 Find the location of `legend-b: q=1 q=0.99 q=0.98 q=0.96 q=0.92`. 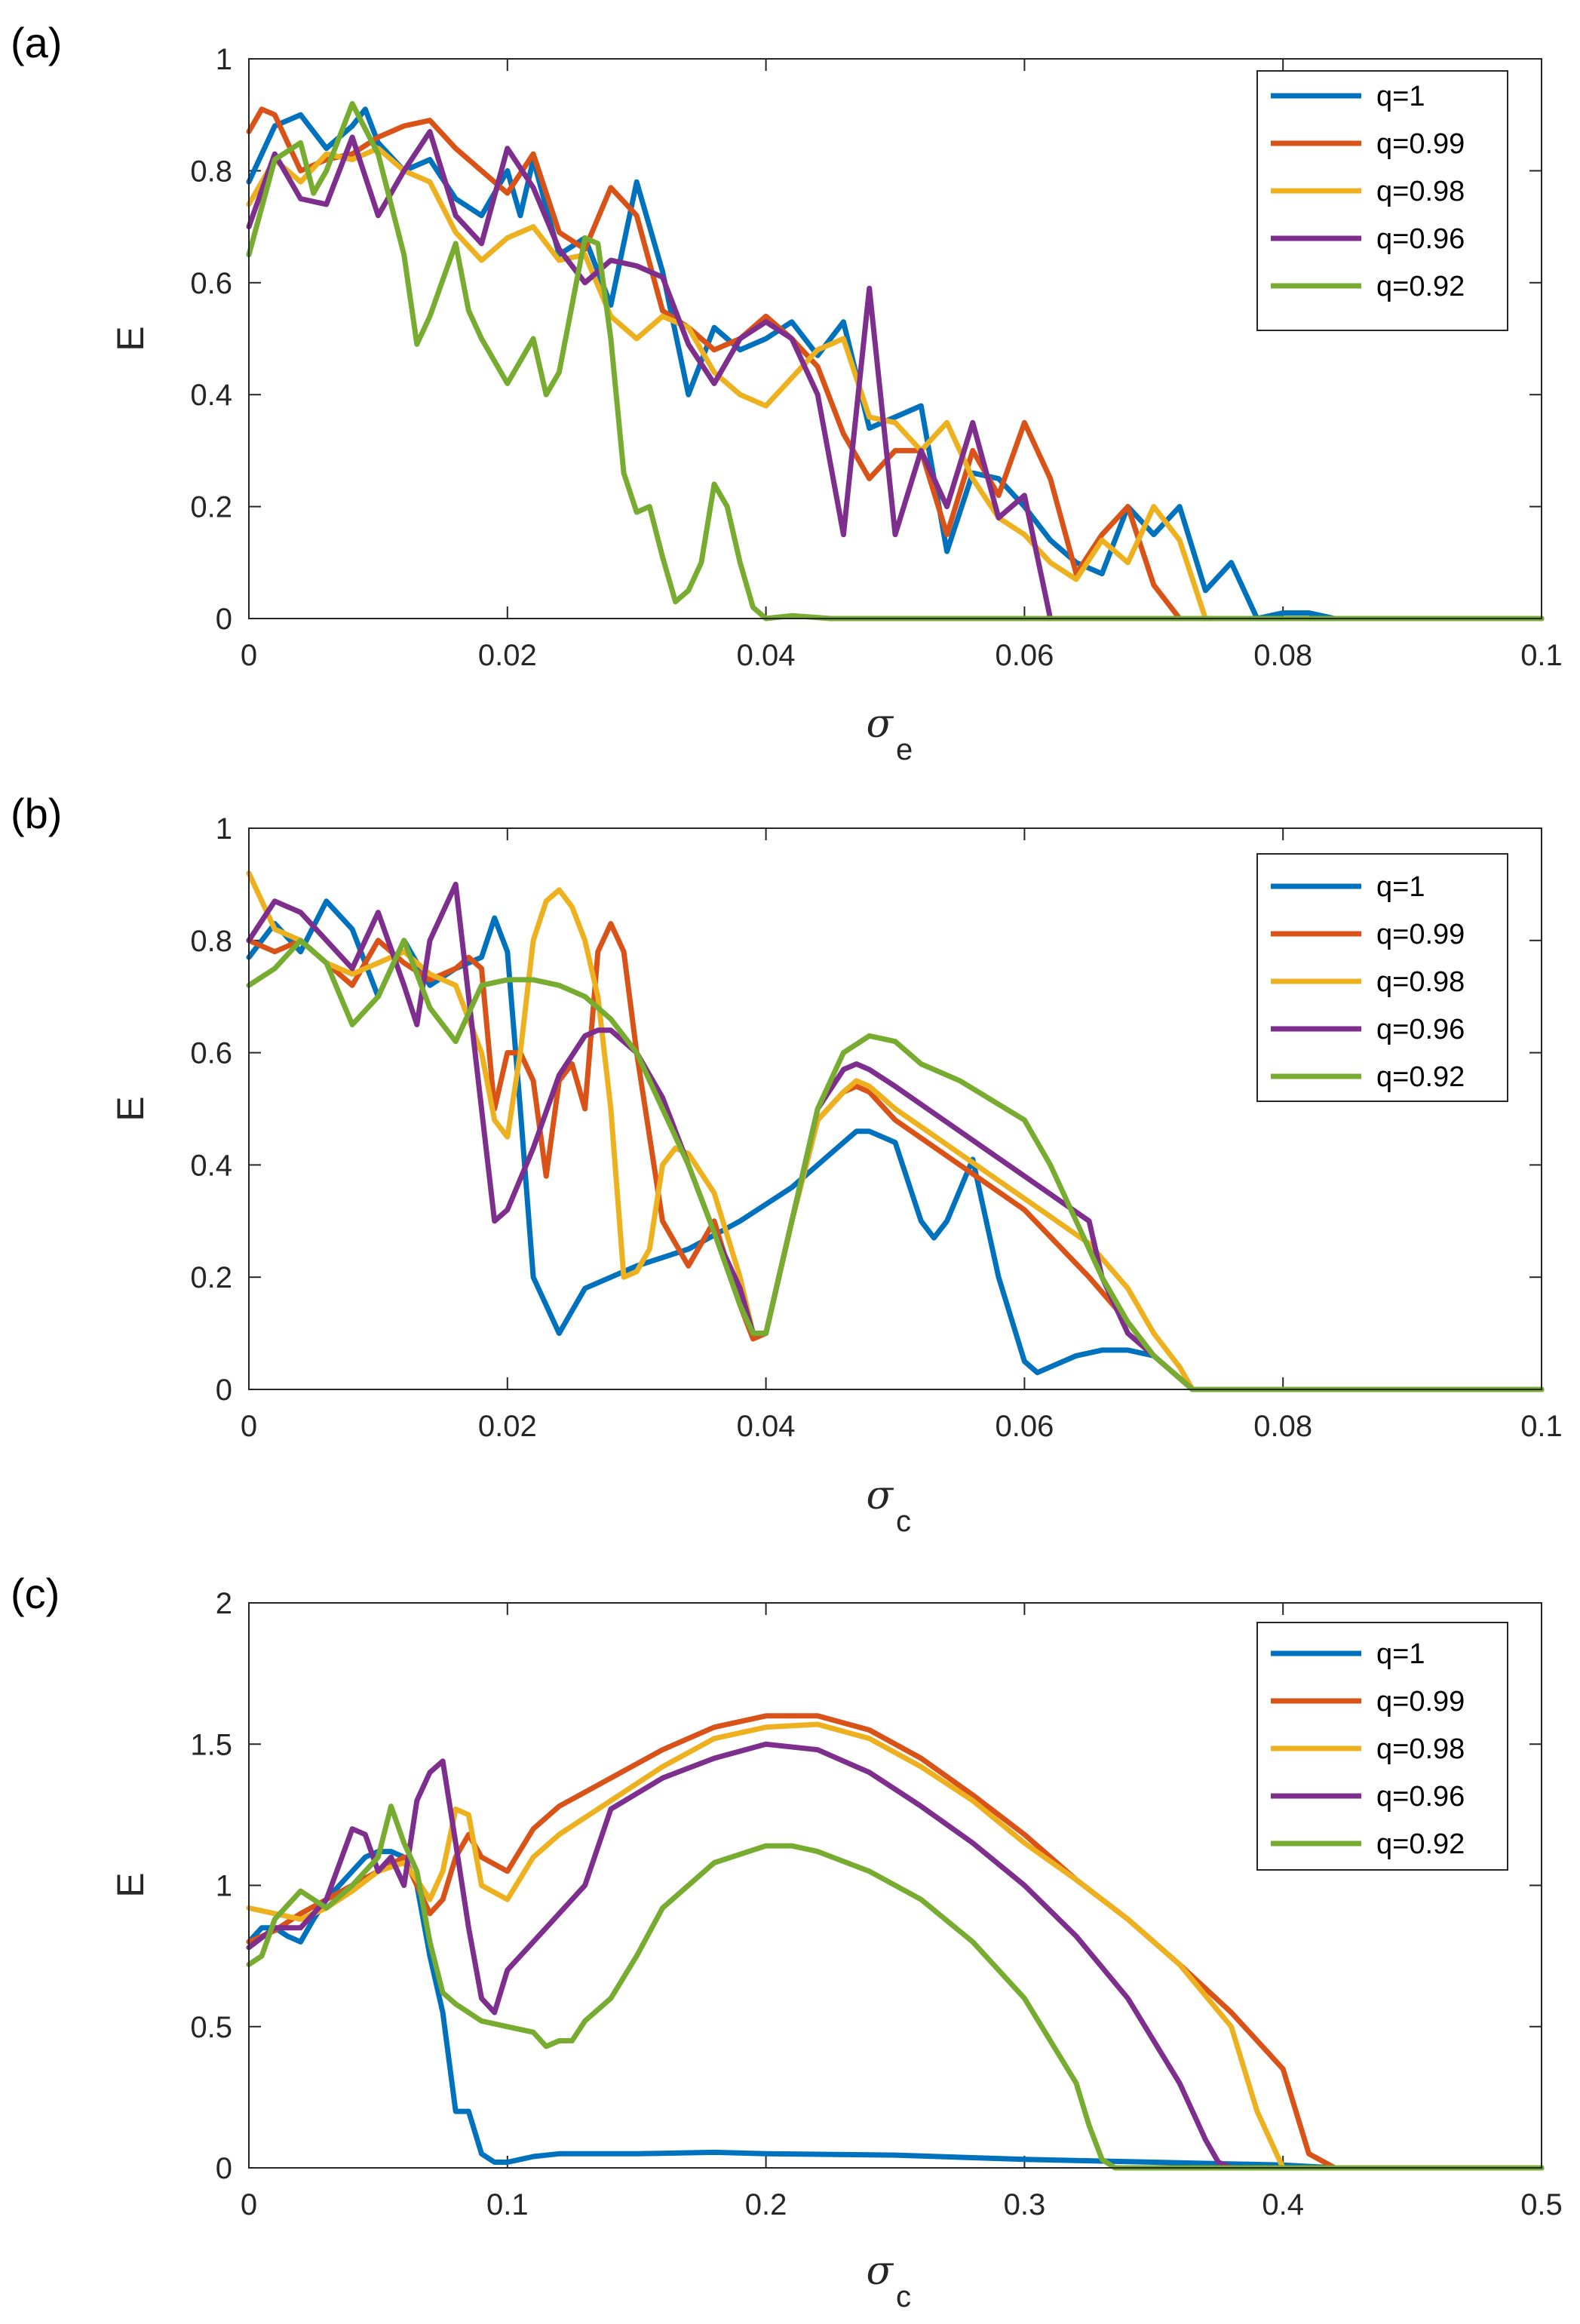

legend-b: q=1 q=0.99 q=0.98 q=0.96 q=0.92 is located at coordinates (1382, 977).